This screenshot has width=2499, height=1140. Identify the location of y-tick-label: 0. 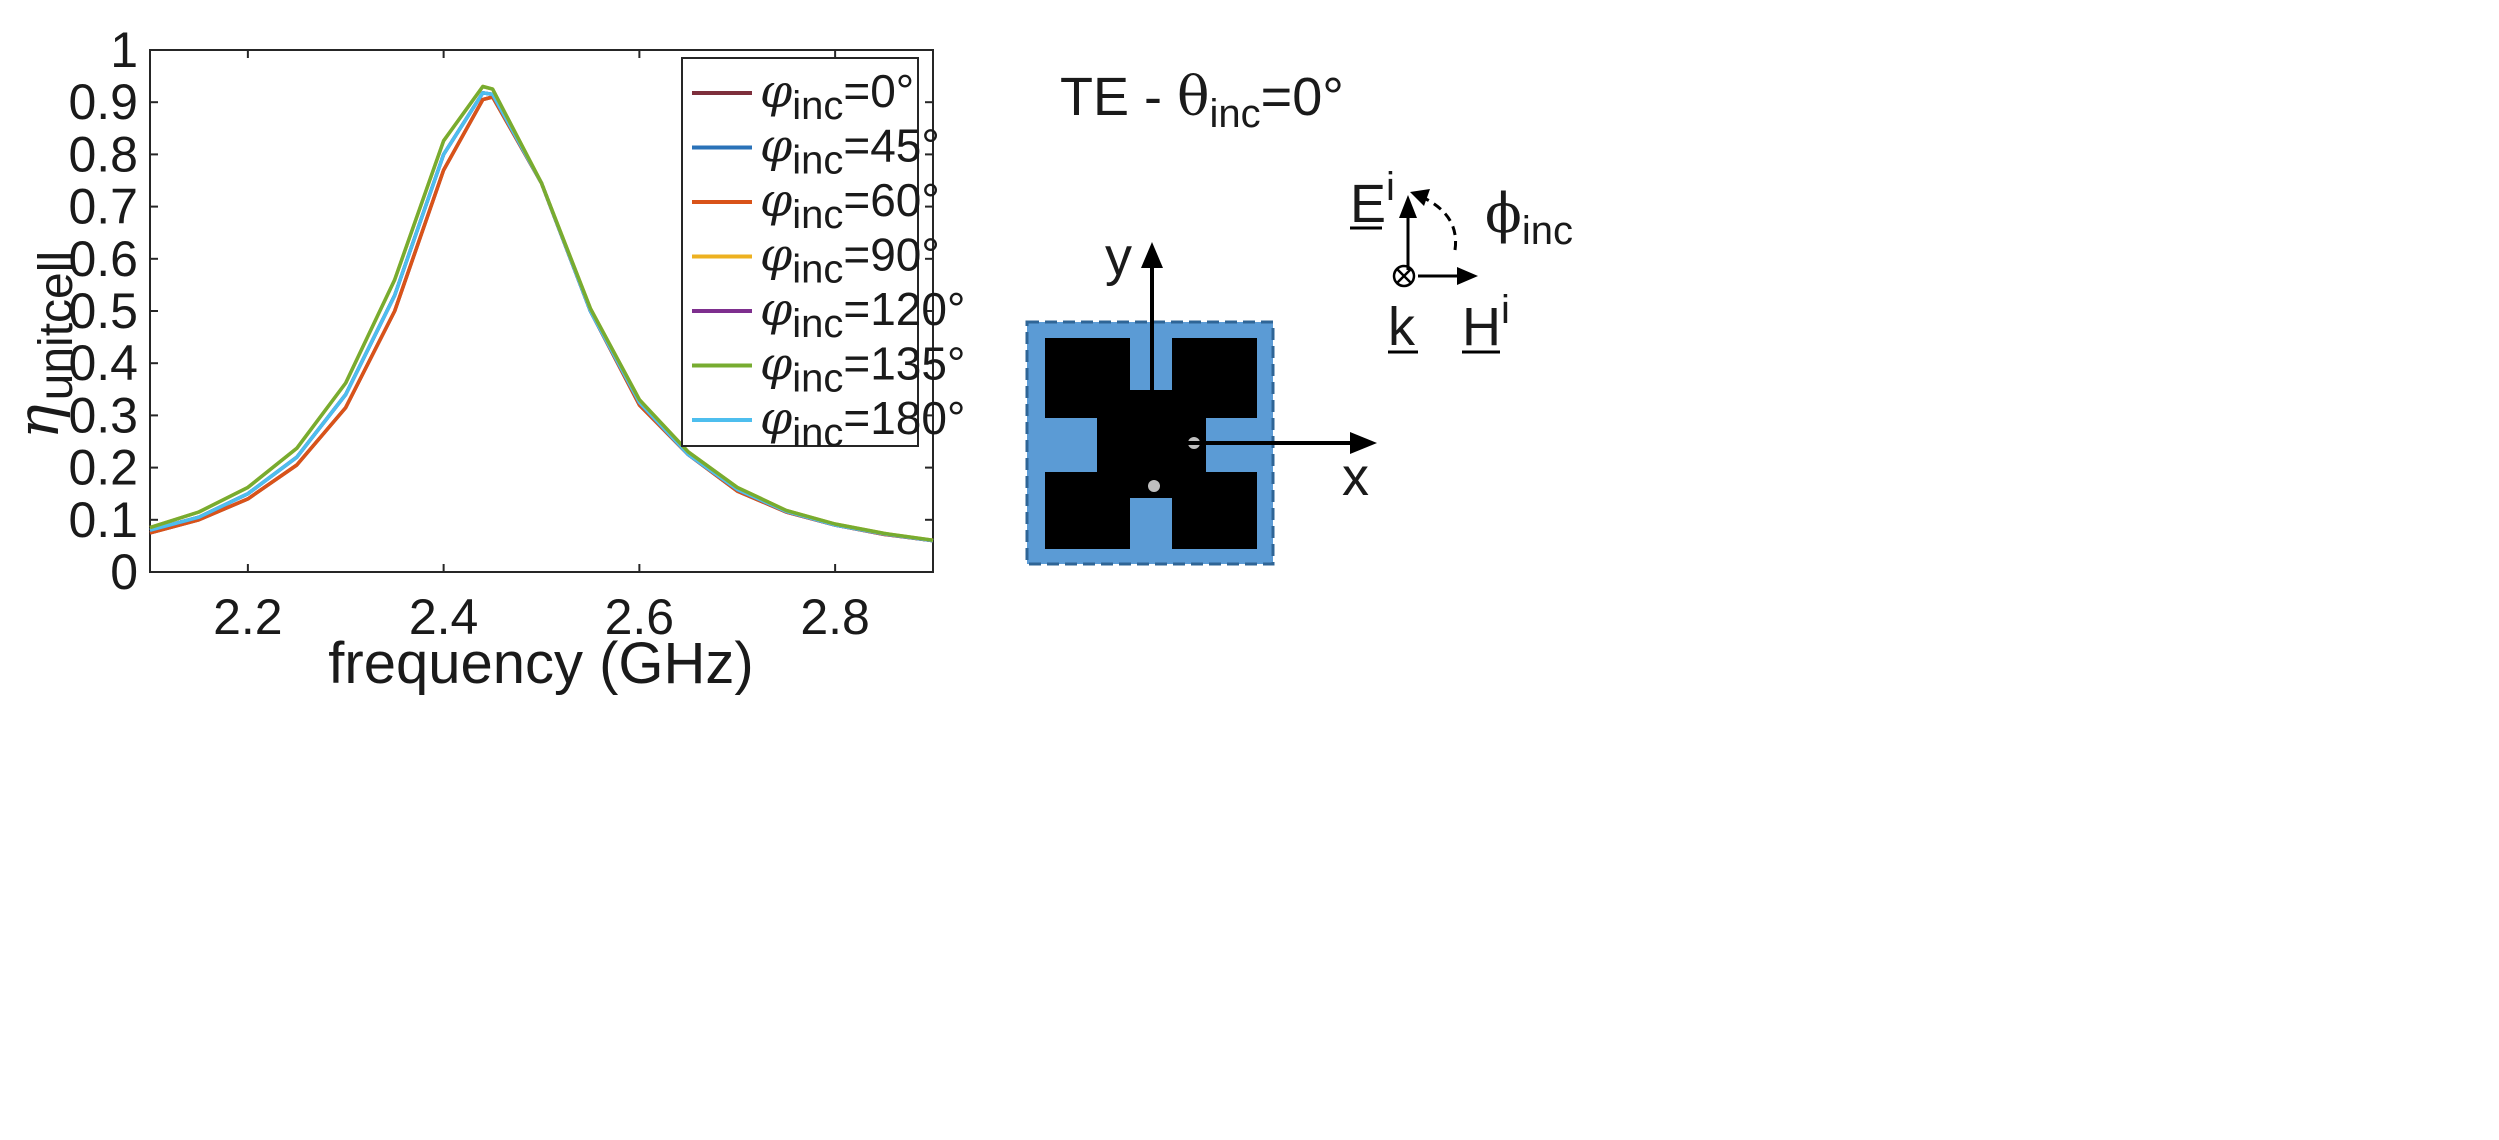
(124, 572).